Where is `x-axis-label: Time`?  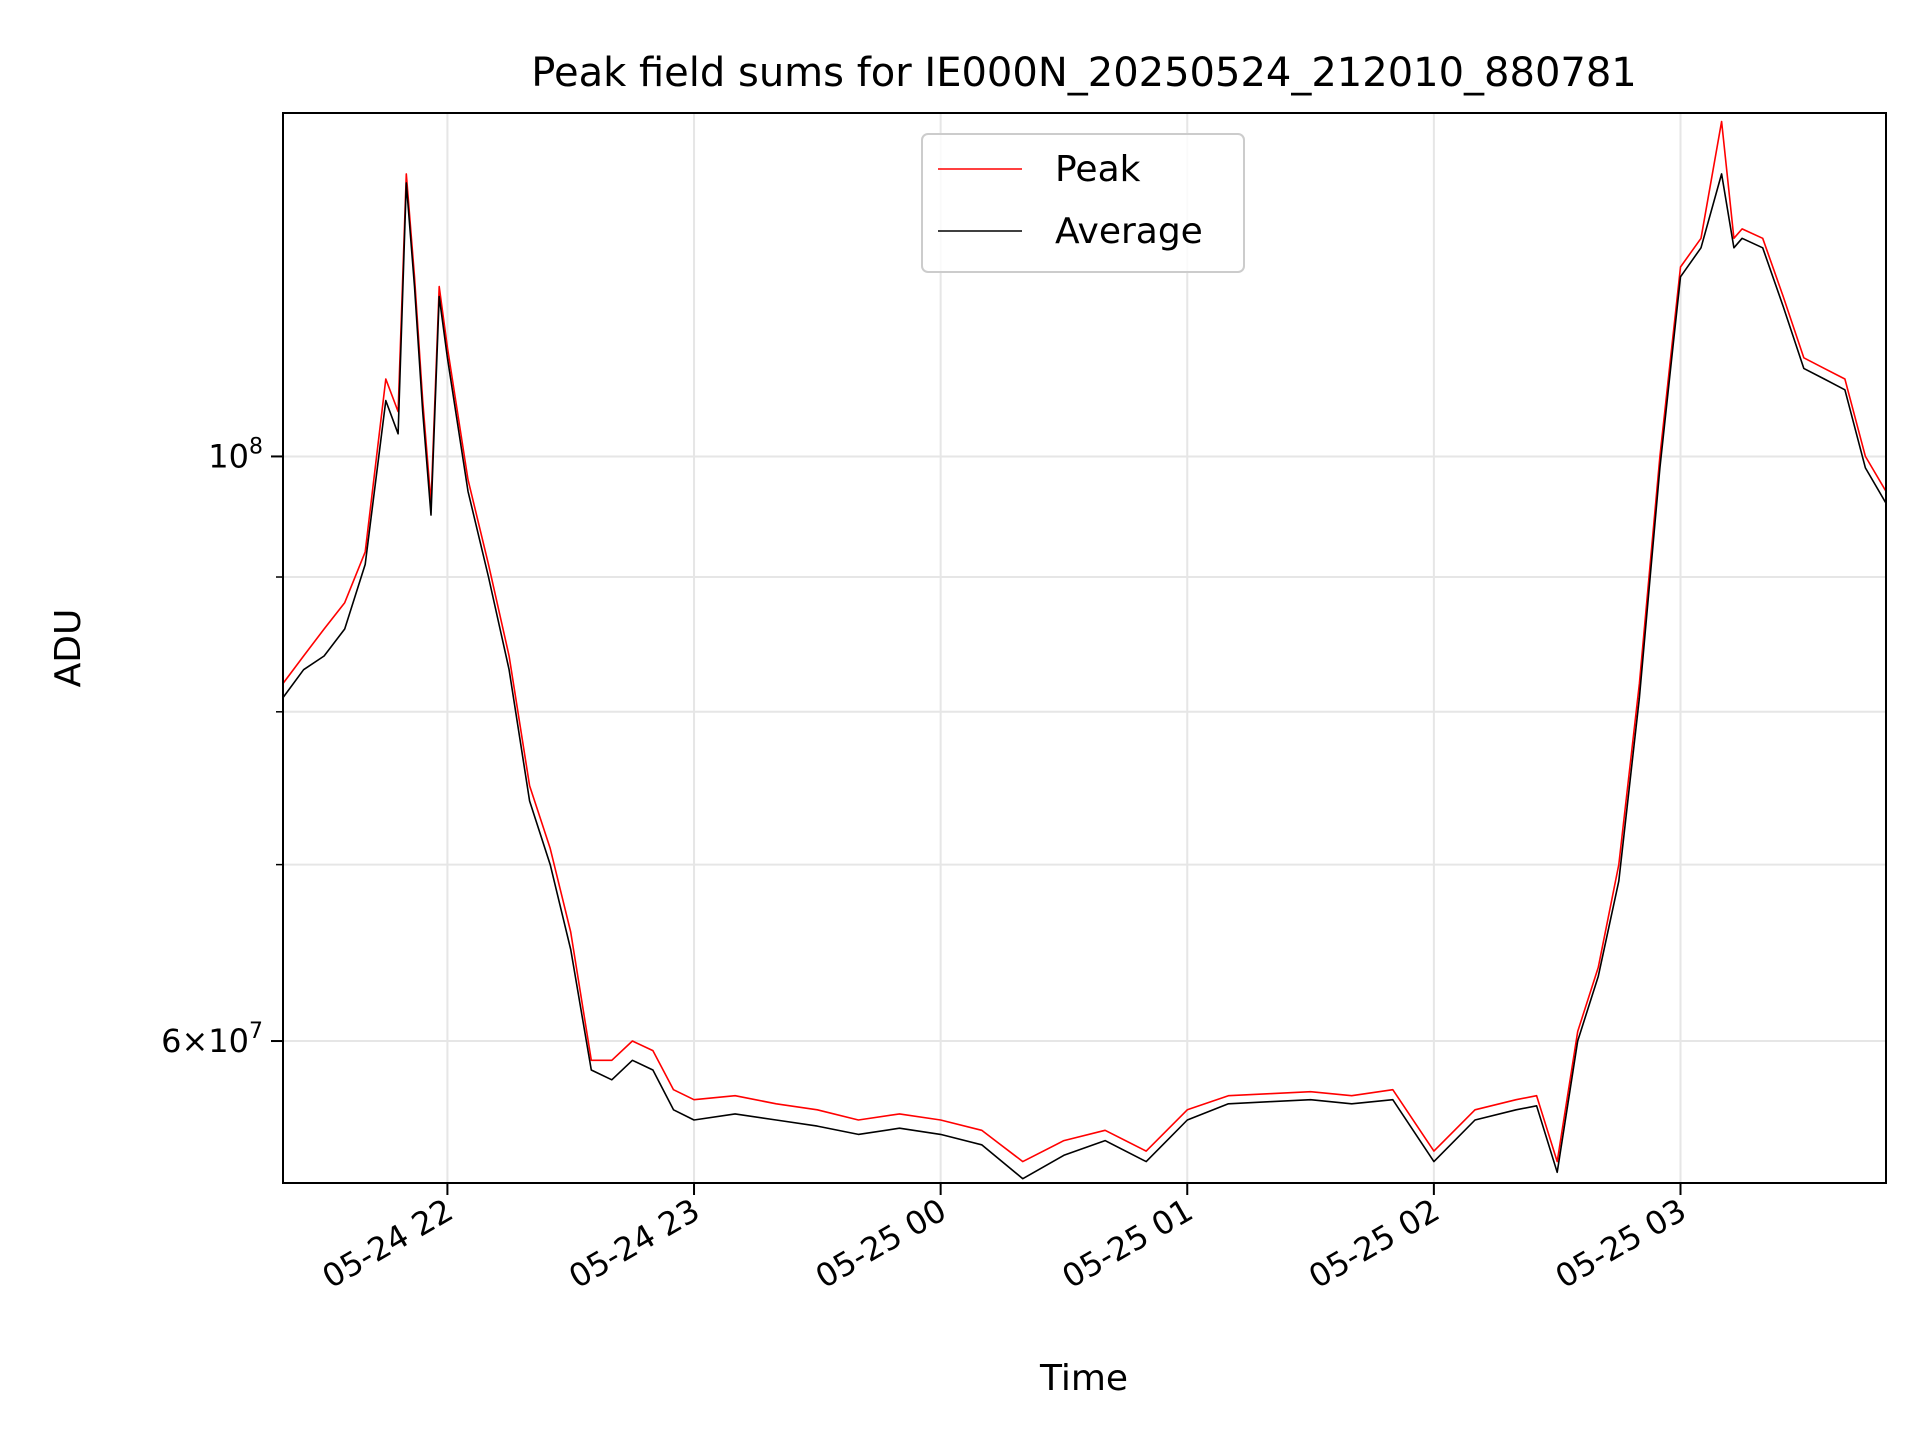
x-axis-label: Time is located at coordinates (1083, 1378).